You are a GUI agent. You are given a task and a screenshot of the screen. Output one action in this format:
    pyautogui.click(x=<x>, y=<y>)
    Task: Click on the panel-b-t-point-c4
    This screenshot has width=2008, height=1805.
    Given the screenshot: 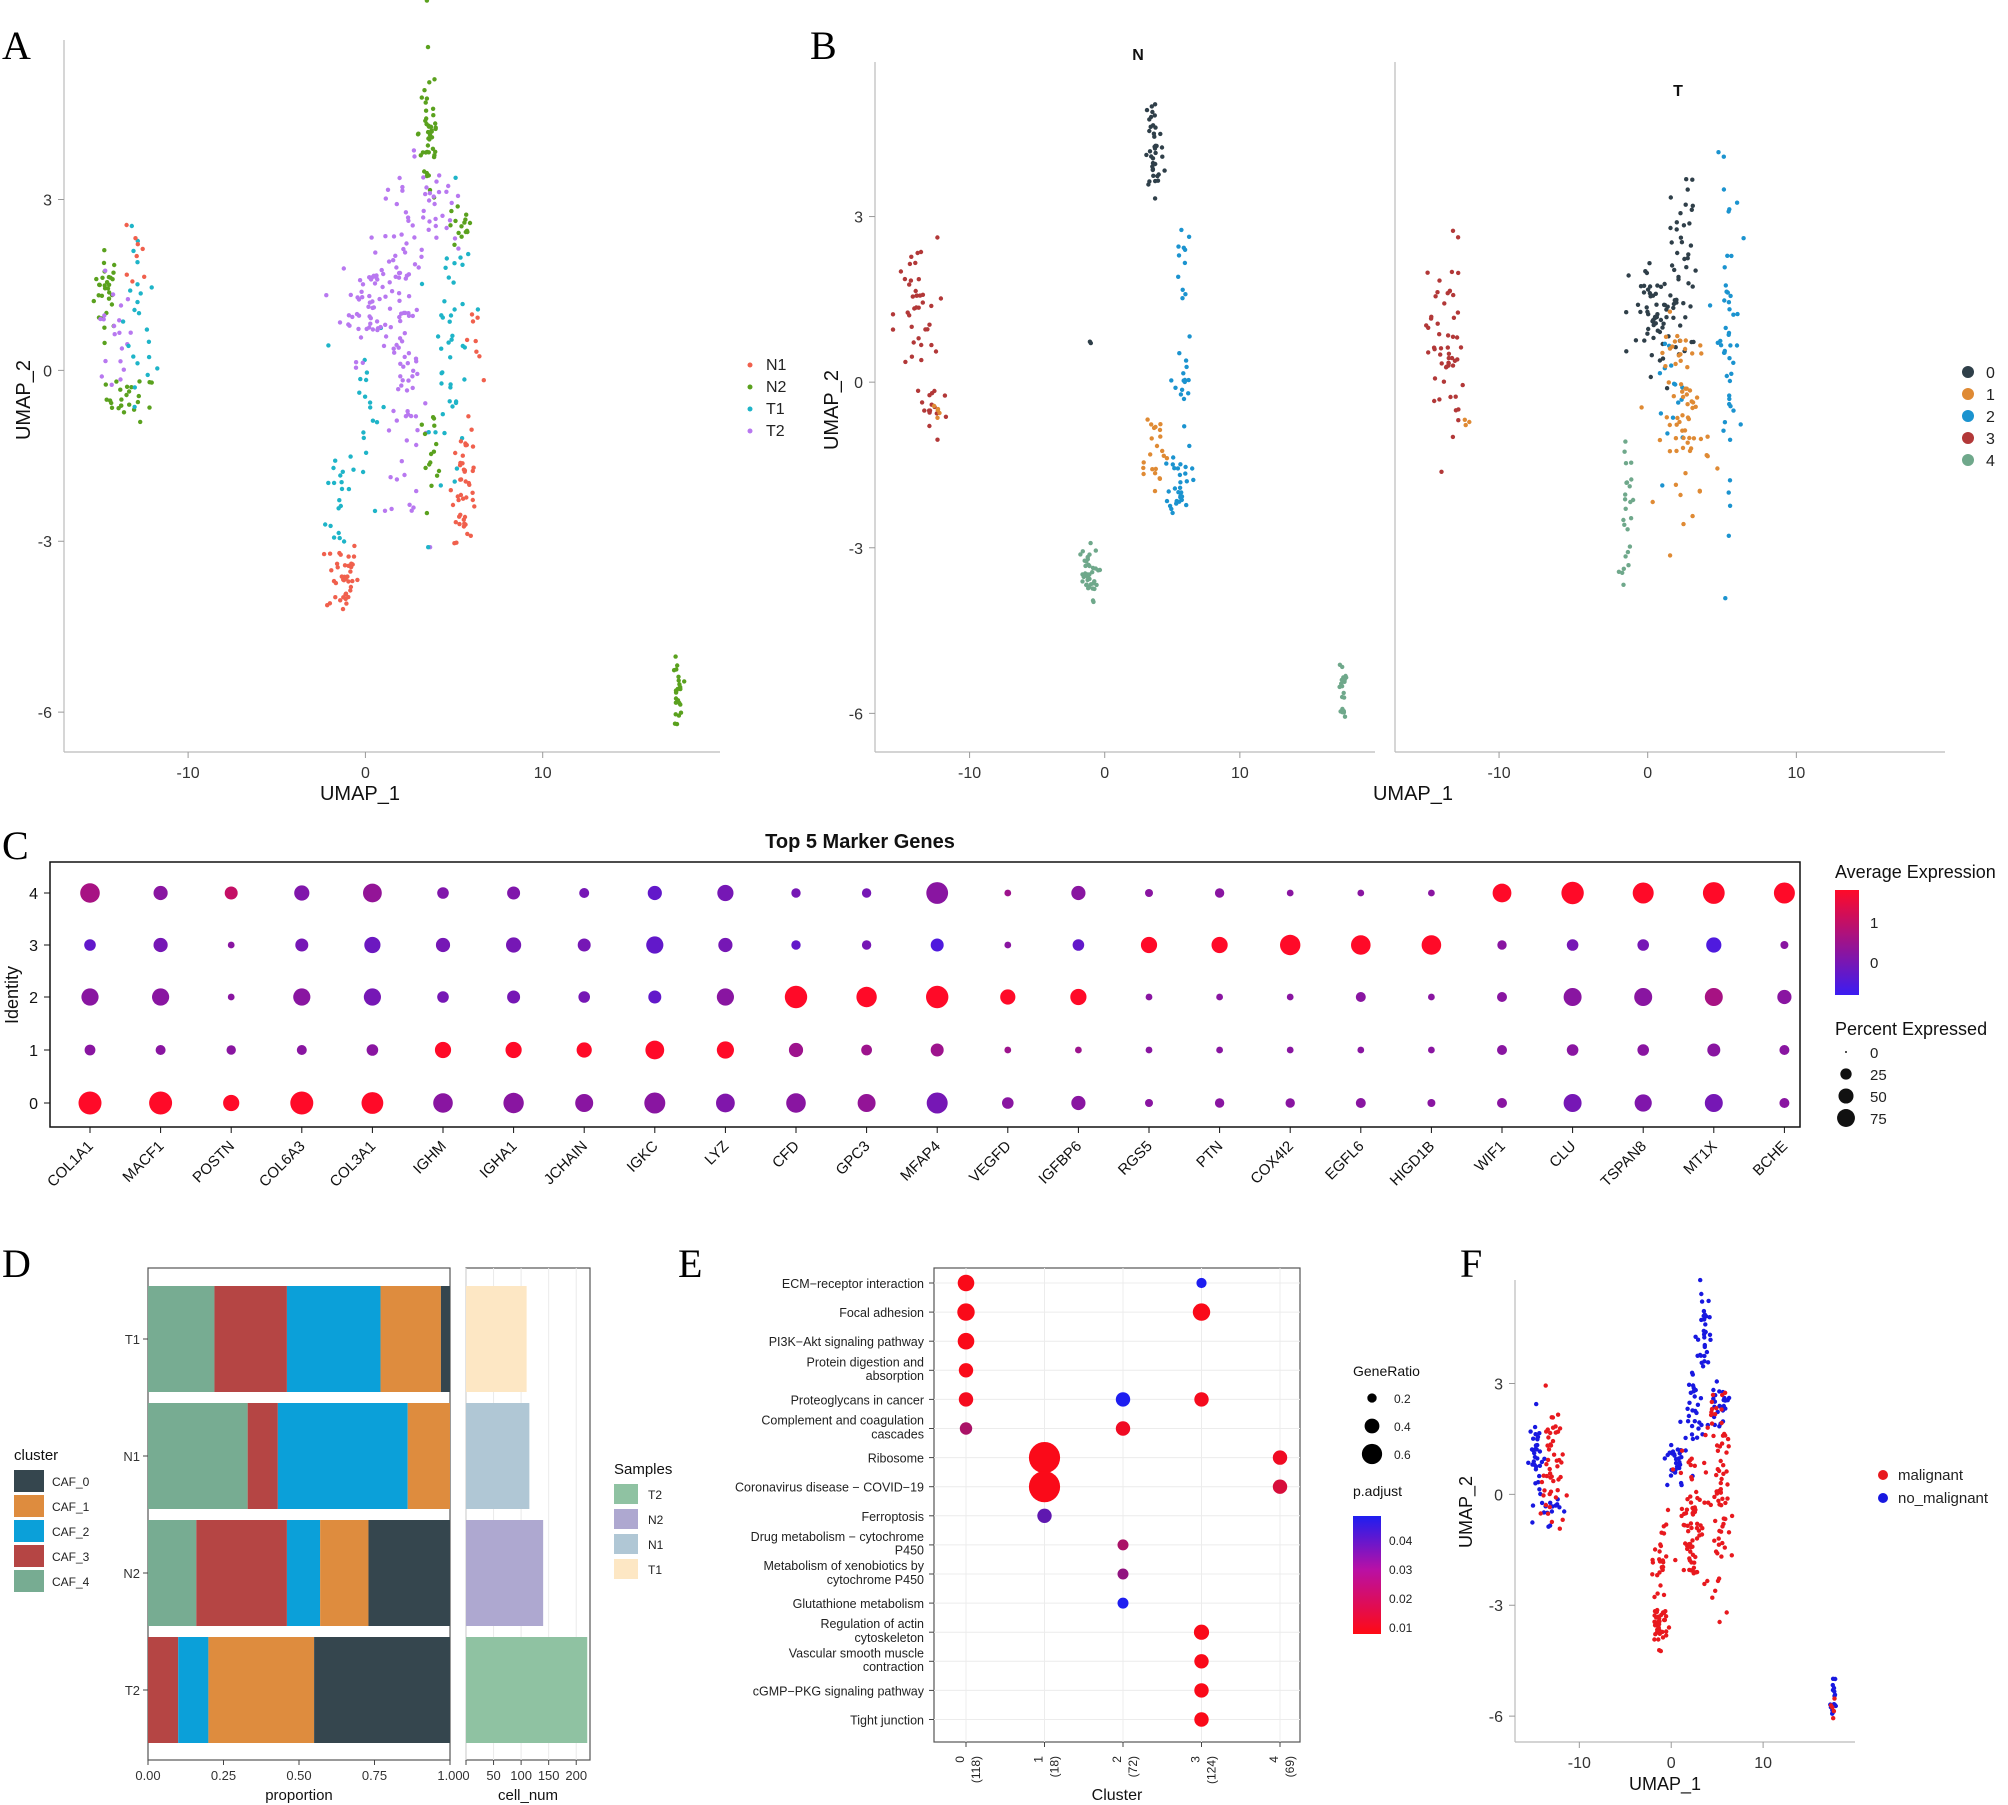 What is the action you would take?
    pyautogui.click(x=1625, y=494)
    